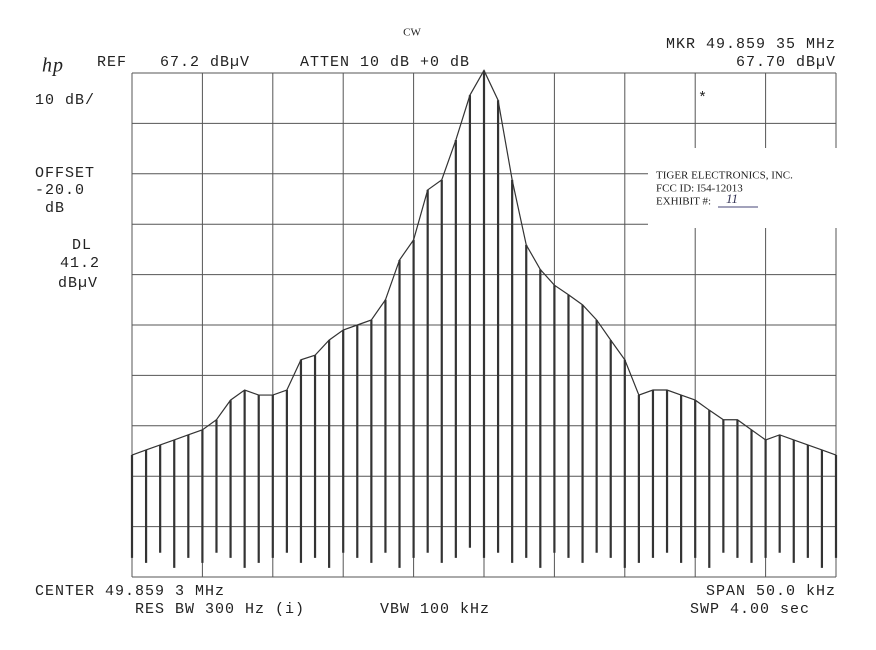 Image resolution: width=876 pixels, height=650 pixels. What do you see at coordinates (80, 263) in the screenshot?
I see `dl-value: 41.2` at bounding box center [80, 263].